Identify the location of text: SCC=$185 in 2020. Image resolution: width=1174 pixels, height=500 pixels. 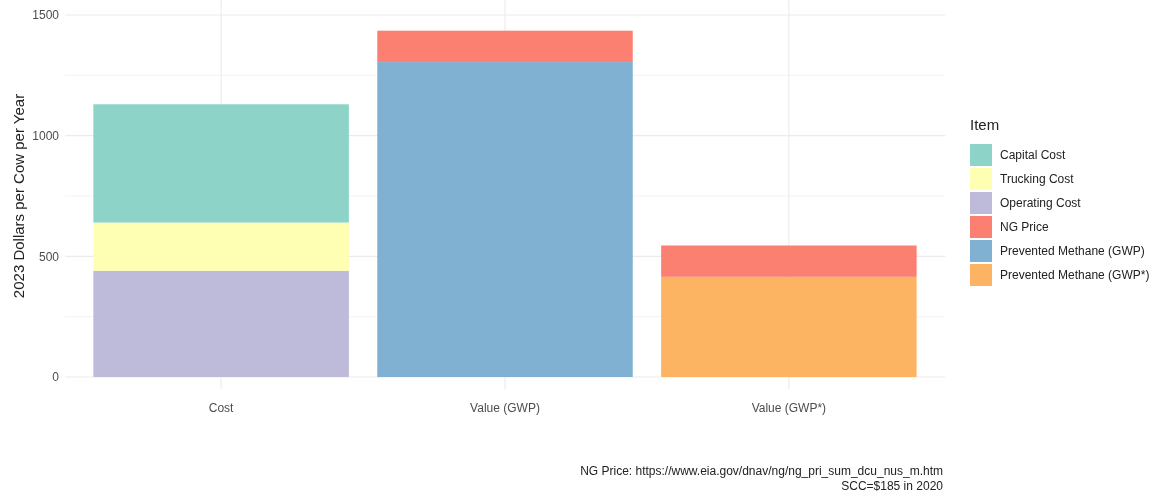
(892, 486).